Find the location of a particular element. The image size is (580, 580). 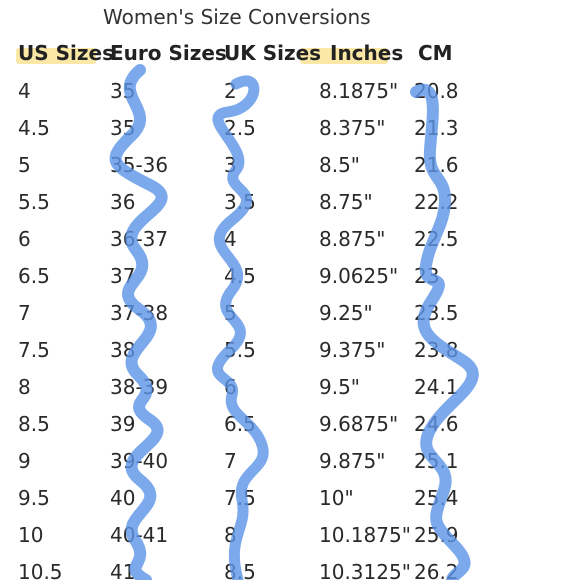

inches-cell: 9.0625" is located at coordinates (359, 276).